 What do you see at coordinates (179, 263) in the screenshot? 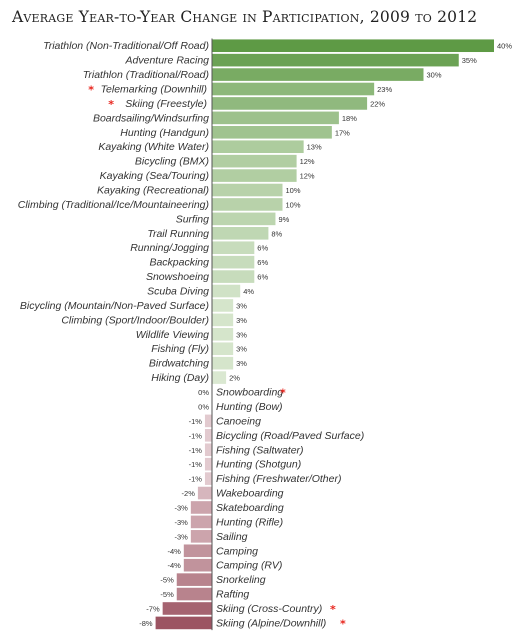
I see `category-label: Backpacking` at bounding box center [179, 263].